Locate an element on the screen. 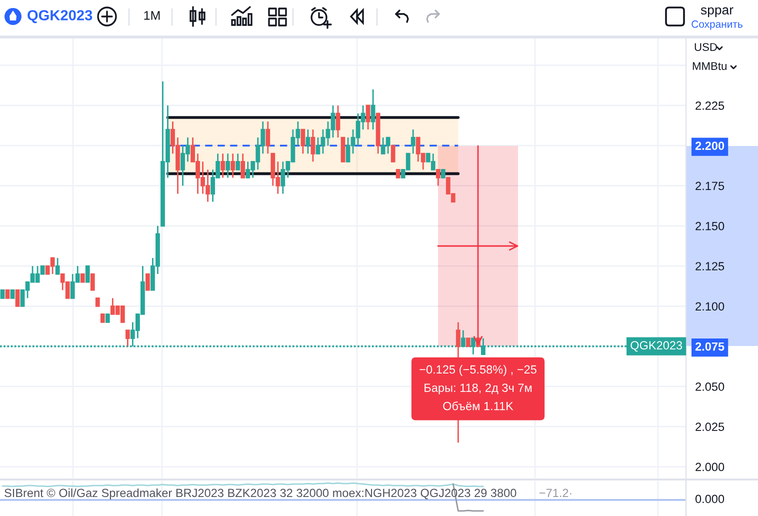  y-tick-label: 2.125 is located at coordinates (710, 266).